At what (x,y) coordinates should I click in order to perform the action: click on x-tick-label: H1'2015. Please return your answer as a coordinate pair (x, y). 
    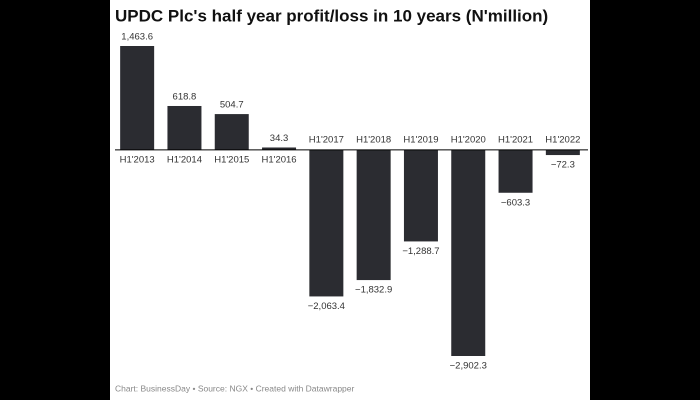
    Looking at the image, I should click on (231, 159).